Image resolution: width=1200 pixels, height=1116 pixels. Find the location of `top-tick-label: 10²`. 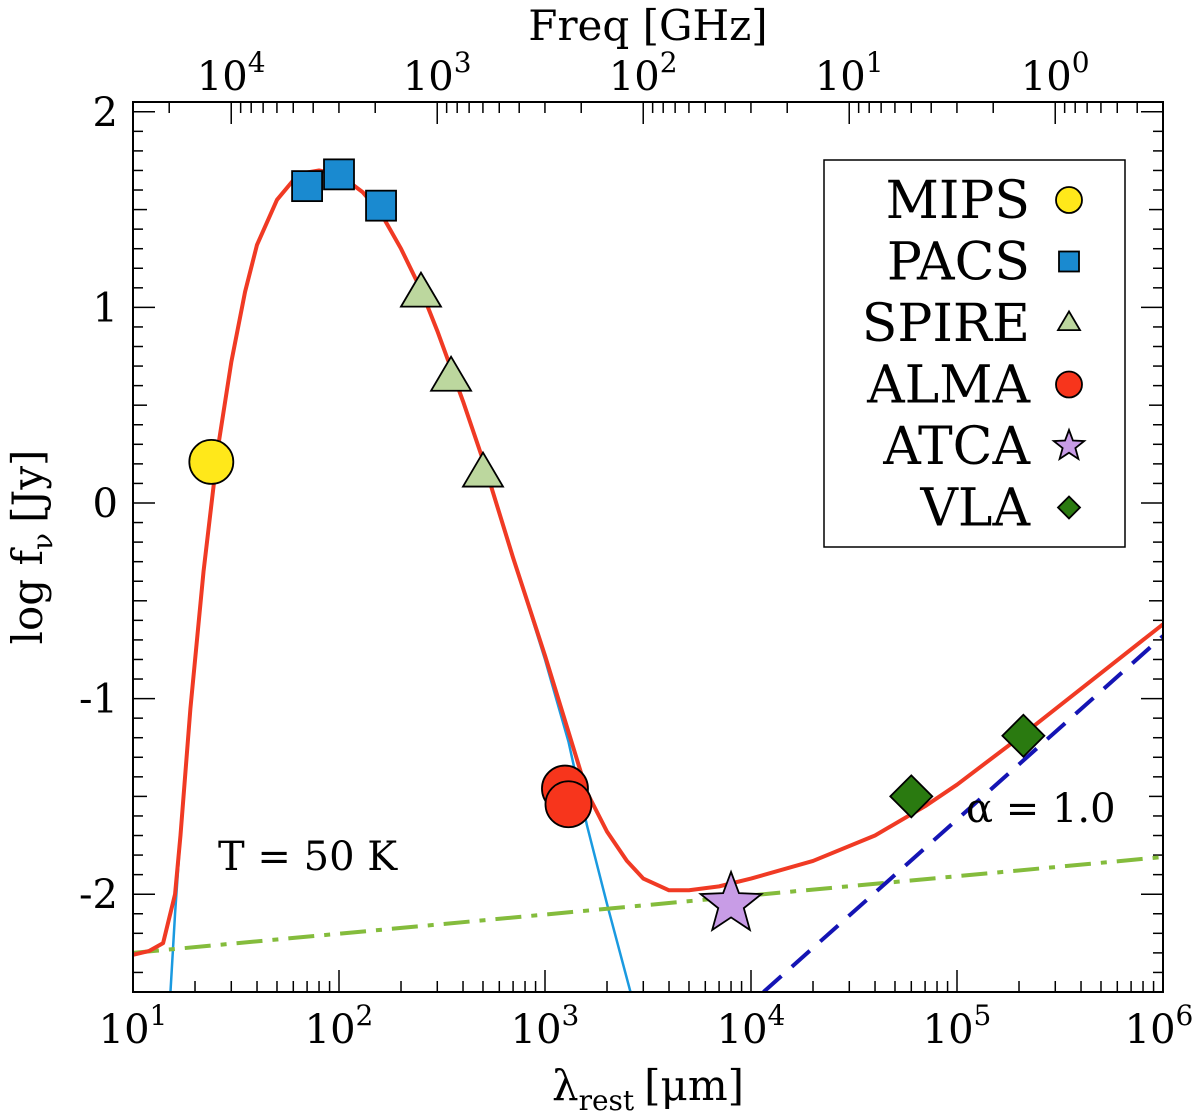

top-tick-label: 10² is located at coordinates (643, 73).